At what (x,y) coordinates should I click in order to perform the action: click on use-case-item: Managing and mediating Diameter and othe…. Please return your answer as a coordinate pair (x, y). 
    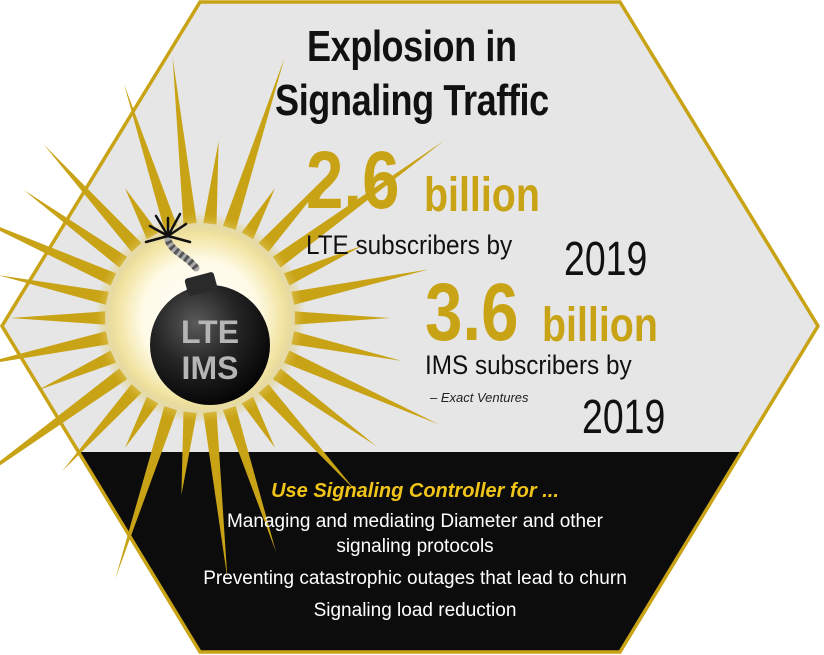
    Looking at the image, I should click on (414, 534).